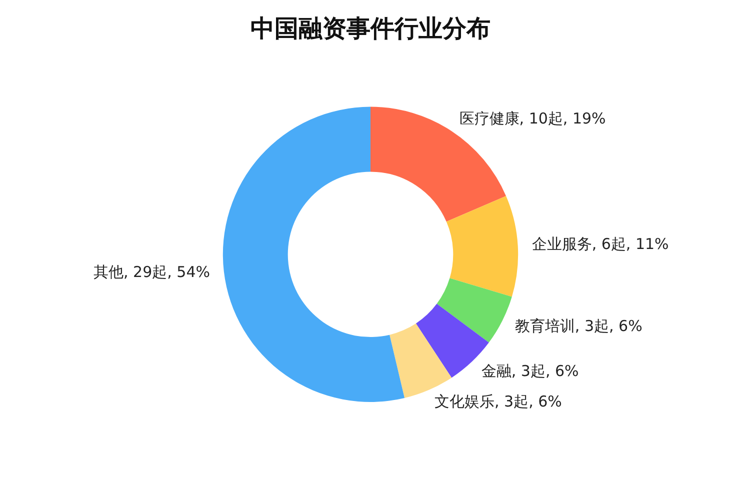 This screenshot has height=481, width=741. I want to click on slice-label: 教育培训, 3起, 6%, so click(578, 325).